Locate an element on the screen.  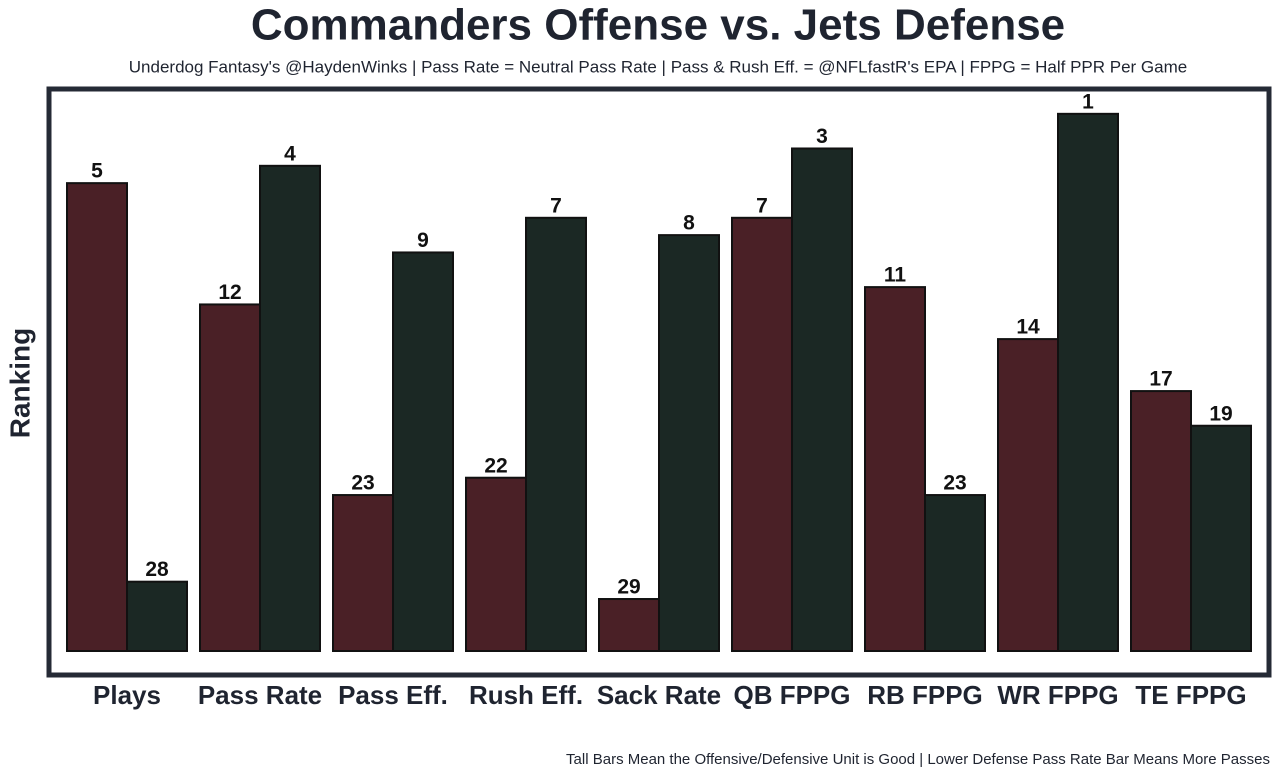
x-tick-label: TE FPPG is located at coordinates (1190, 695).